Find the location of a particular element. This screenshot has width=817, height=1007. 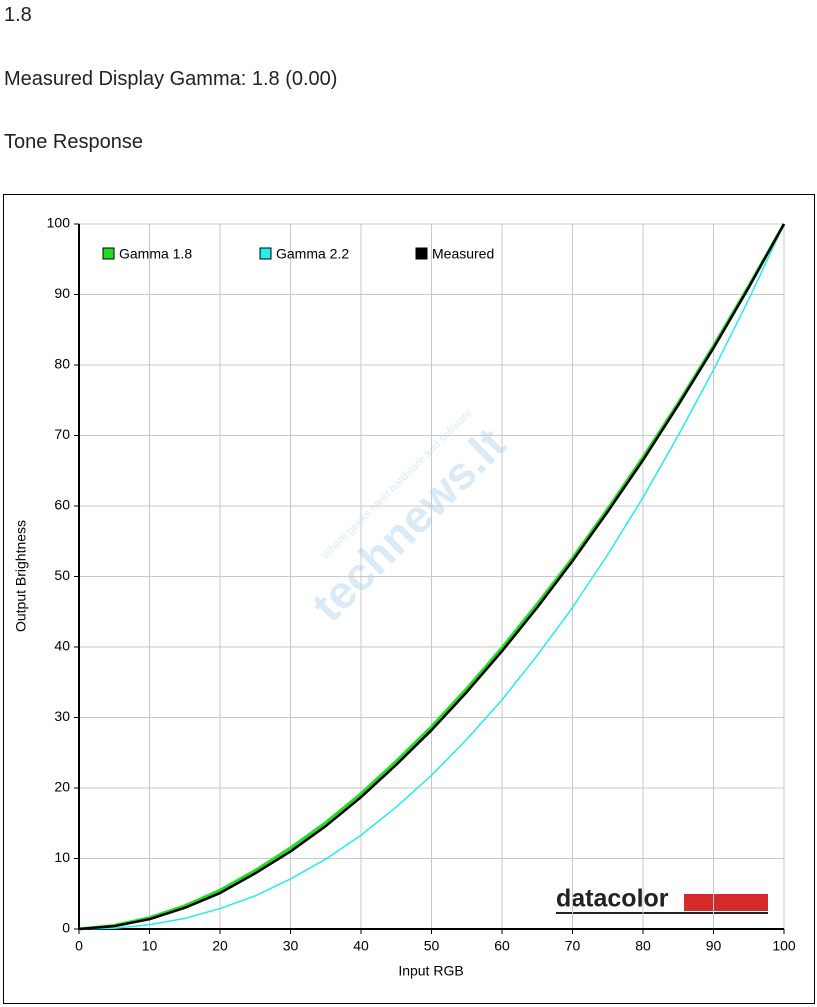

x-tick-label: 60 is located at coordinates (502, 946).